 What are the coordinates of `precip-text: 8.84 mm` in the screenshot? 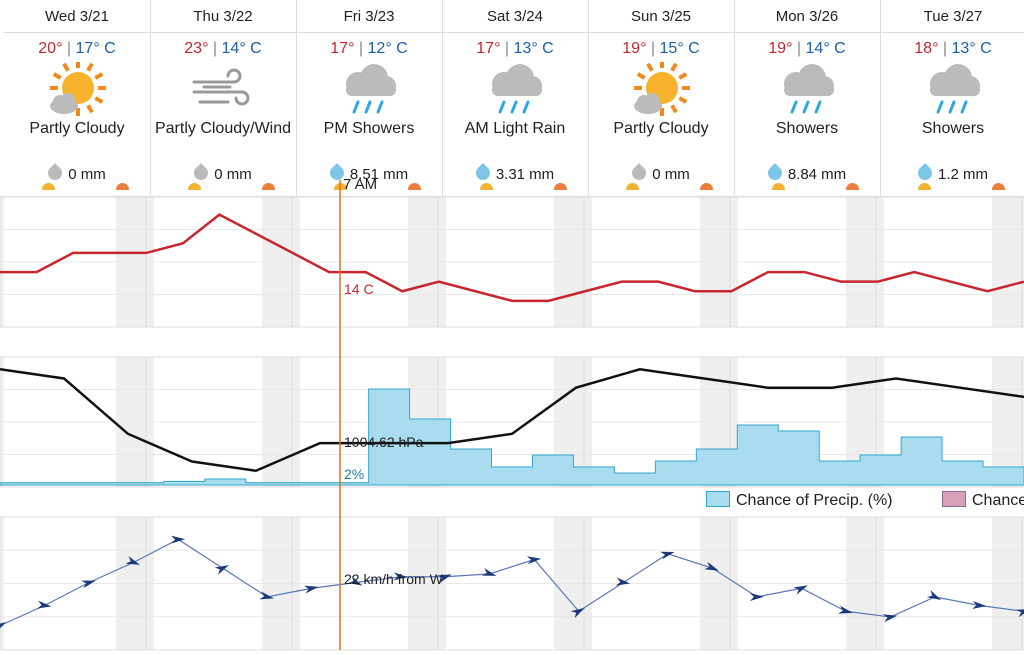 It's located at (817, 174).